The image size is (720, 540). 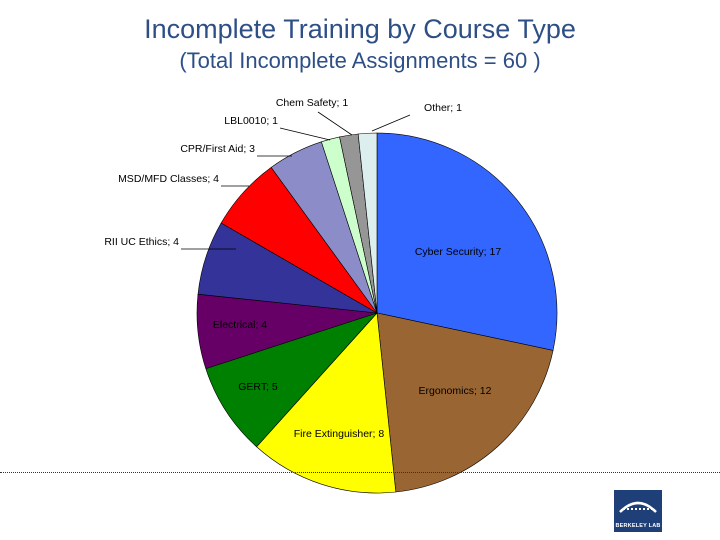 What do you see at coordinates (168, 179) in the screenshot?
I see `slice-label: MSD/MFD Classes; 4` at bounding box center [168, 179].